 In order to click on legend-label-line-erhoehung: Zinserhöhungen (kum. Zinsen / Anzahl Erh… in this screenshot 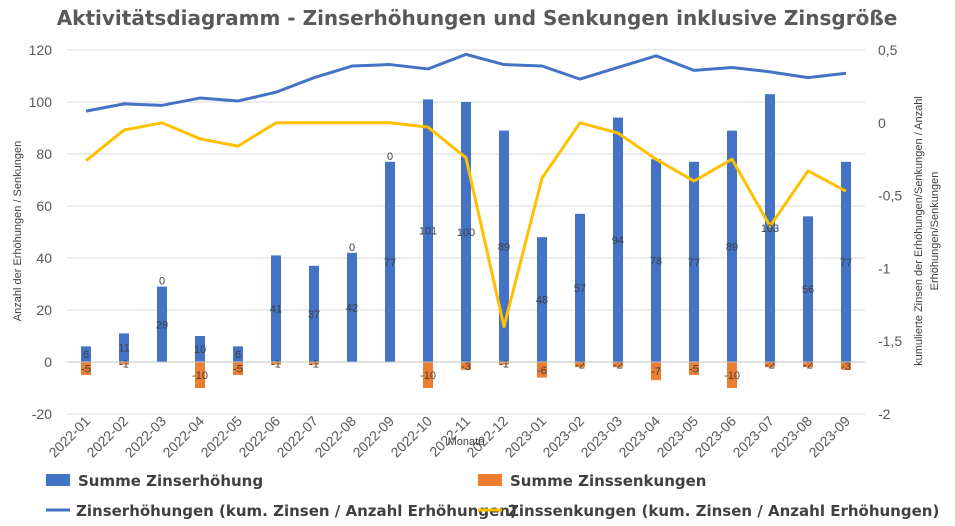, I will do `click(296, 511)`.